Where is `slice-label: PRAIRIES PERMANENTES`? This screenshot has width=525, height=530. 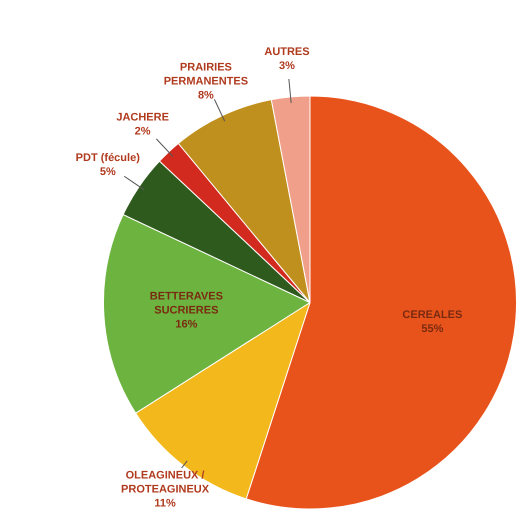 slice-label: PRAIRIES PERMANENTES is located at coordinates (206, 74).